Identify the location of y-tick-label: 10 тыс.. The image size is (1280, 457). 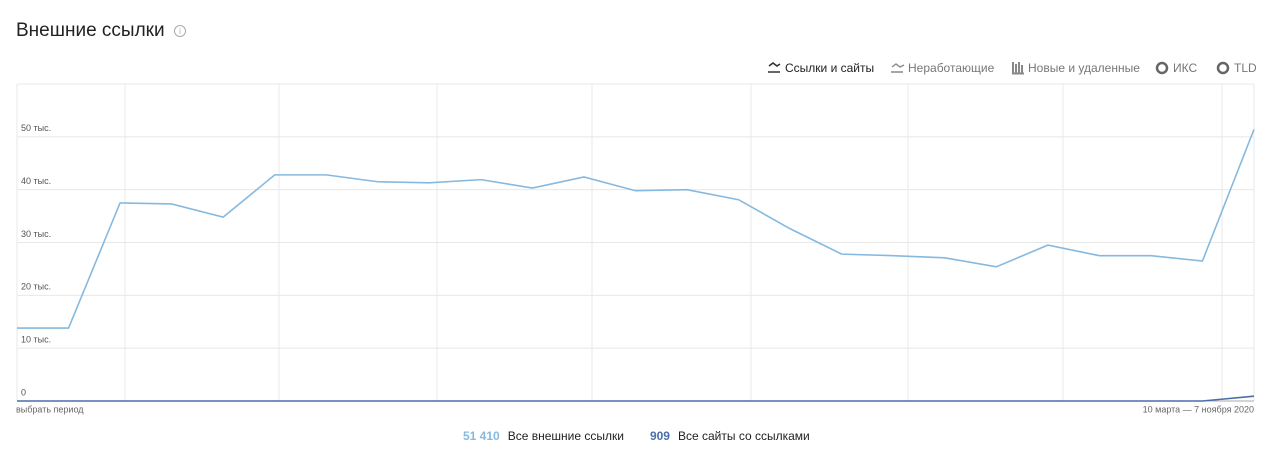
(36, 340).